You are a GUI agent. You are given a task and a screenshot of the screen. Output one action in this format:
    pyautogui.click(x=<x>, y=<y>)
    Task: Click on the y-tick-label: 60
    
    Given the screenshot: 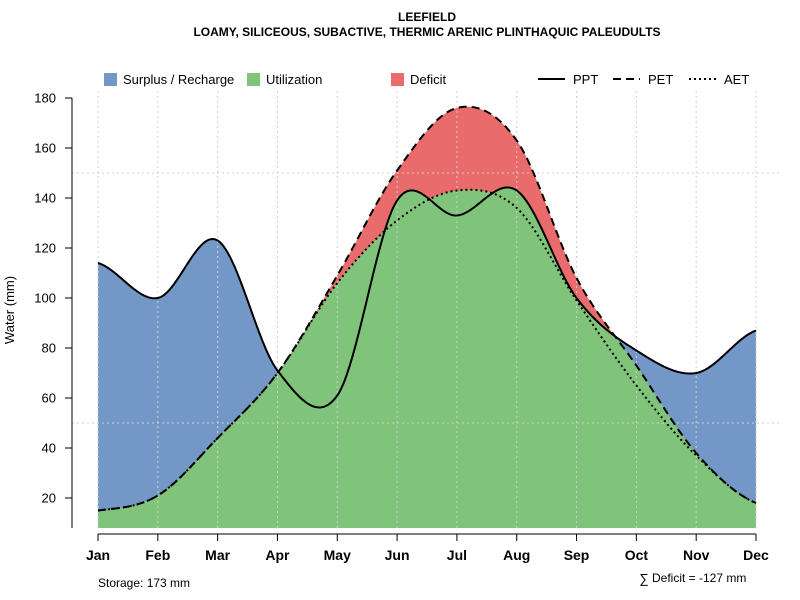 What is the action you would take?
    pyautogui.click(x=49, y=398)
    